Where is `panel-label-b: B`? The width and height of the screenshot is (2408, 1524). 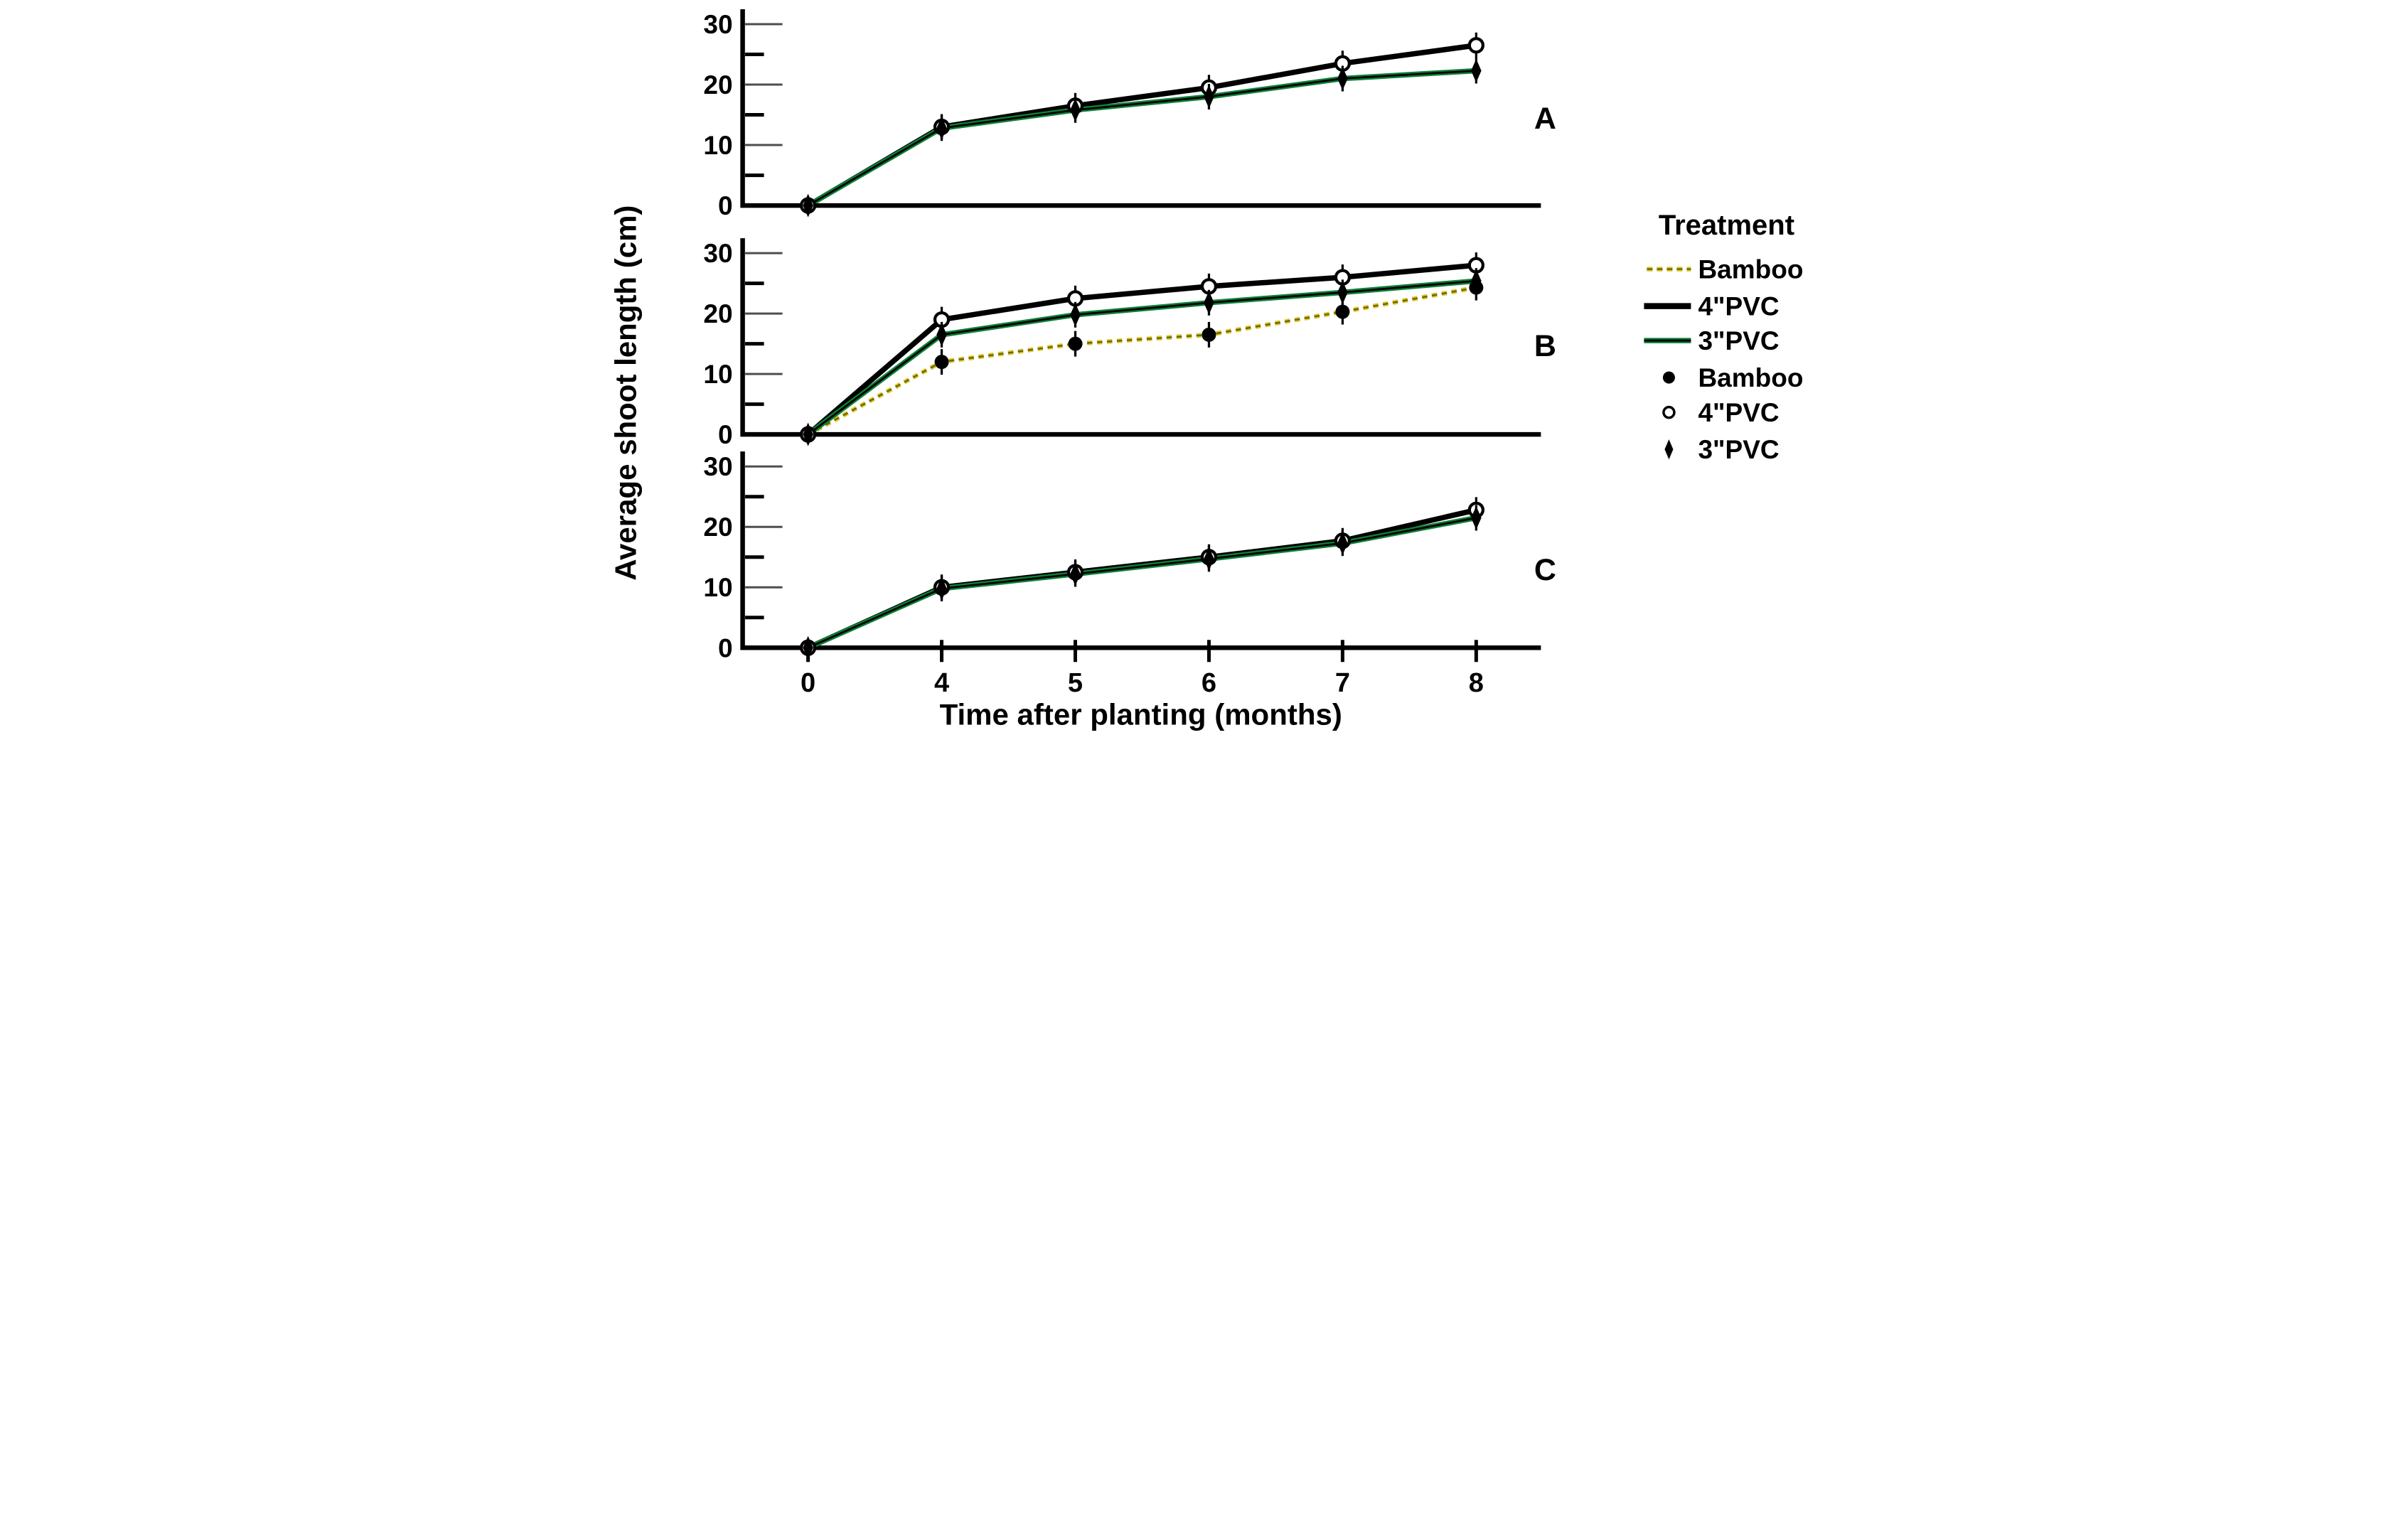 panel-label-b: B is located at coordinates (1545, 346).